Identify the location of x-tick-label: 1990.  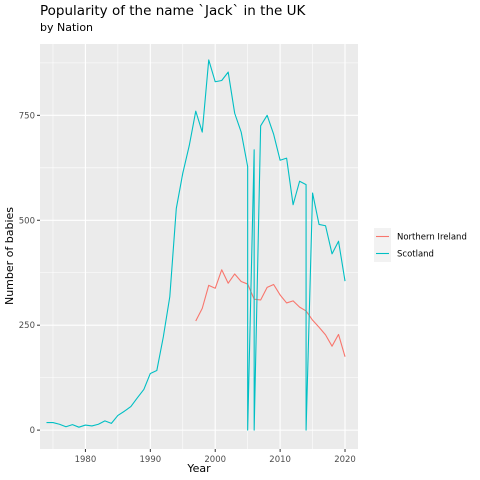
(151, 460).